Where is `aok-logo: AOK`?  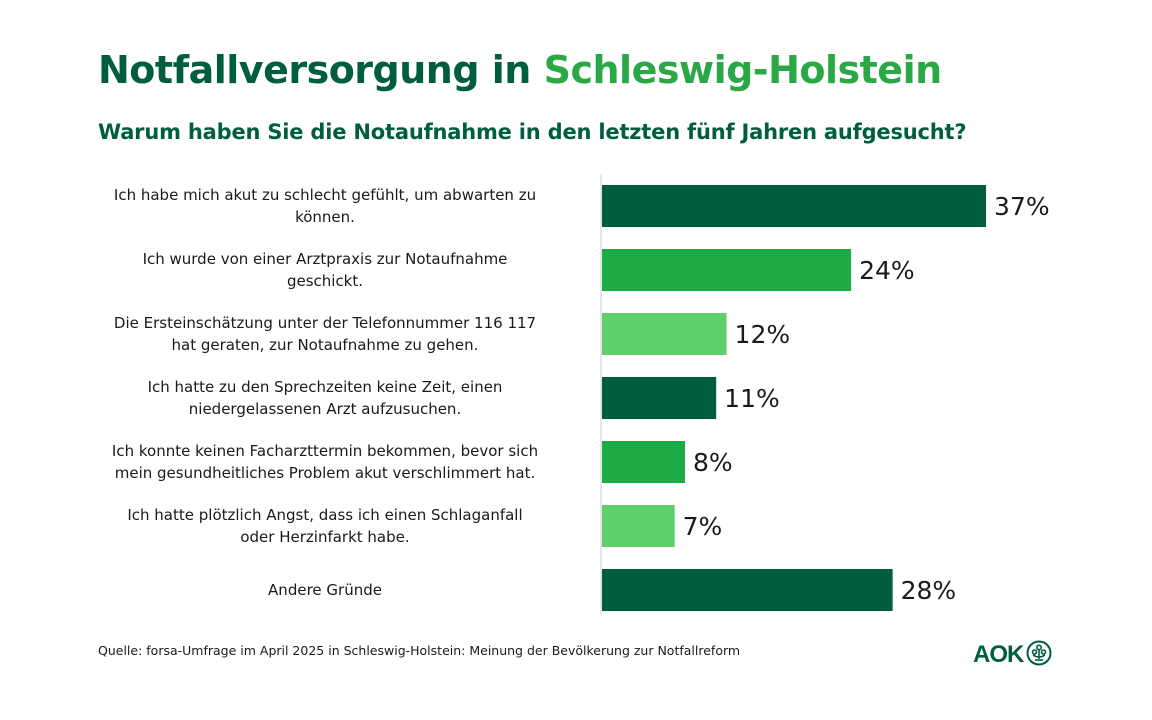 aok-logo: AOK is located at coordinates (1012, 655).